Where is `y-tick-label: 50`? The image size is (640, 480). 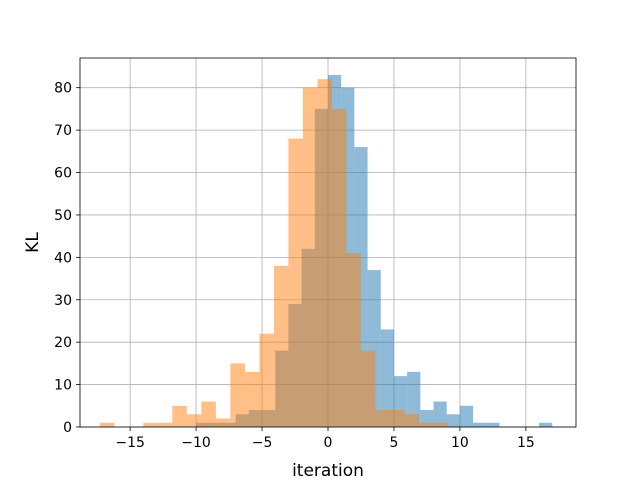
y-tick-label: 50 is located at coordinates (63, 216).